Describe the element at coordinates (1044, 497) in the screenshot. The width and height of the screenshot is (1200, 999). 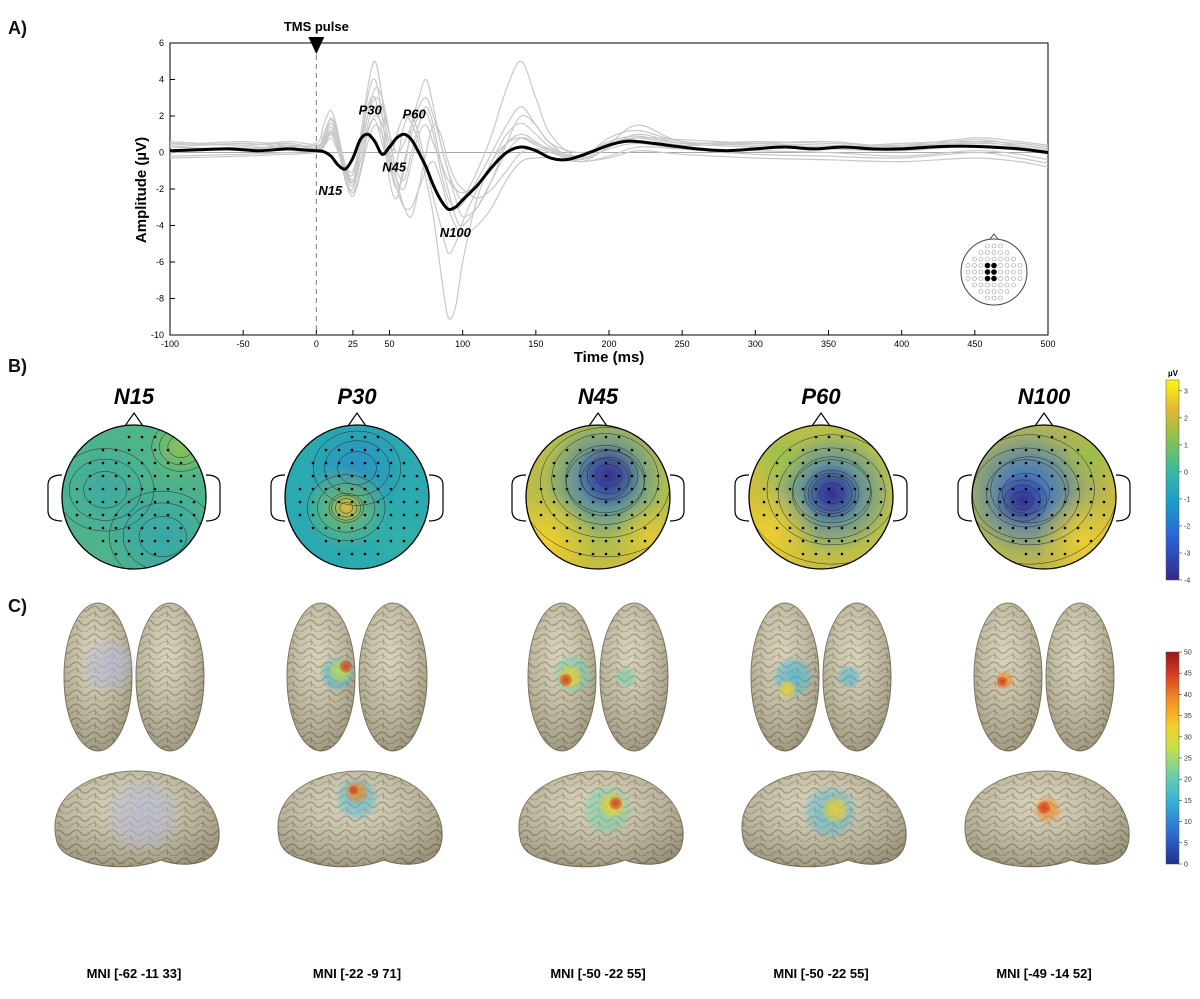
I see `scalp-outline` at that location.